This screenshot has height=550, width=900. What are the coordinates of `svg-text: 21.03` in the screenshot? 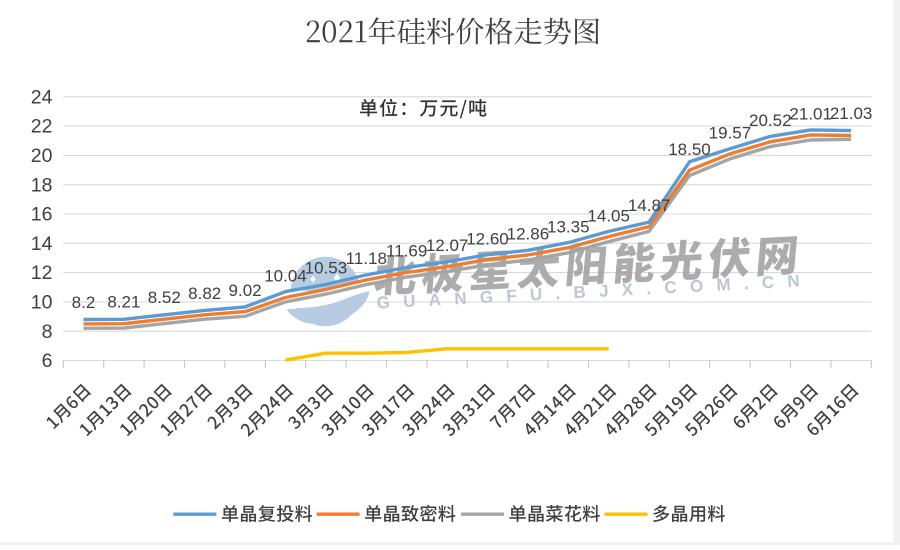 It's located at (851, 113).